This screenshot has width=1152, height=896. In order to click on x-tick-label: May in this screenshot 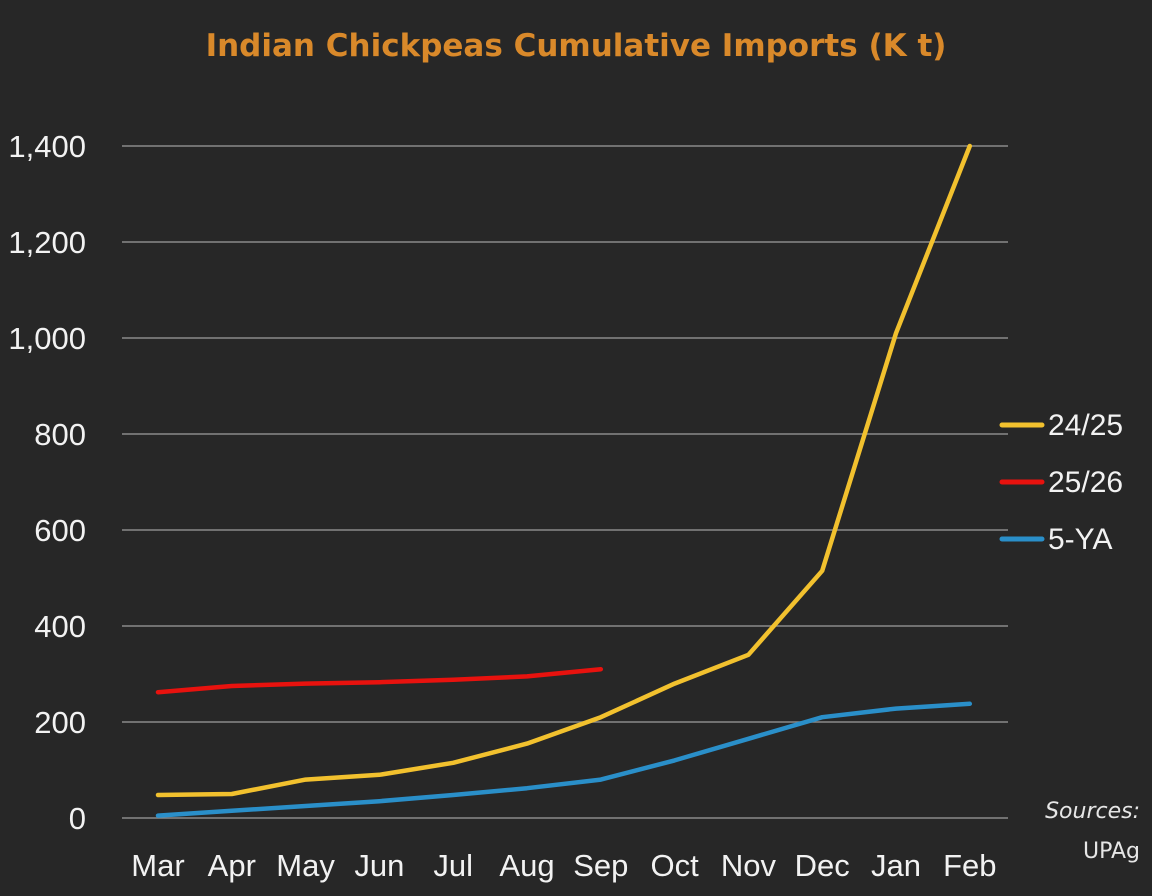, I will do `click(305, 865)`.